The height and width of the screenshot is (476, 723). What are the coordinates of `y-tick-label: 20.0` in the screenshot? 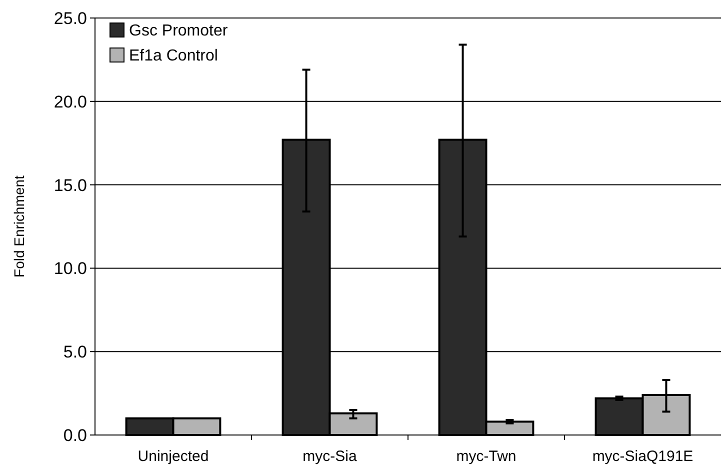 It's located at (70, 102).